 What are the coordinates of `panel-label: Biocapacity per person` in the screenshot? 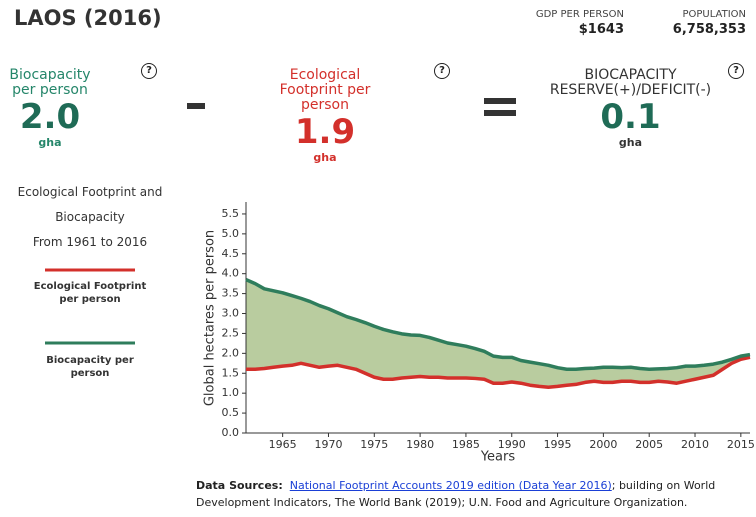 It's located at (50, 82).